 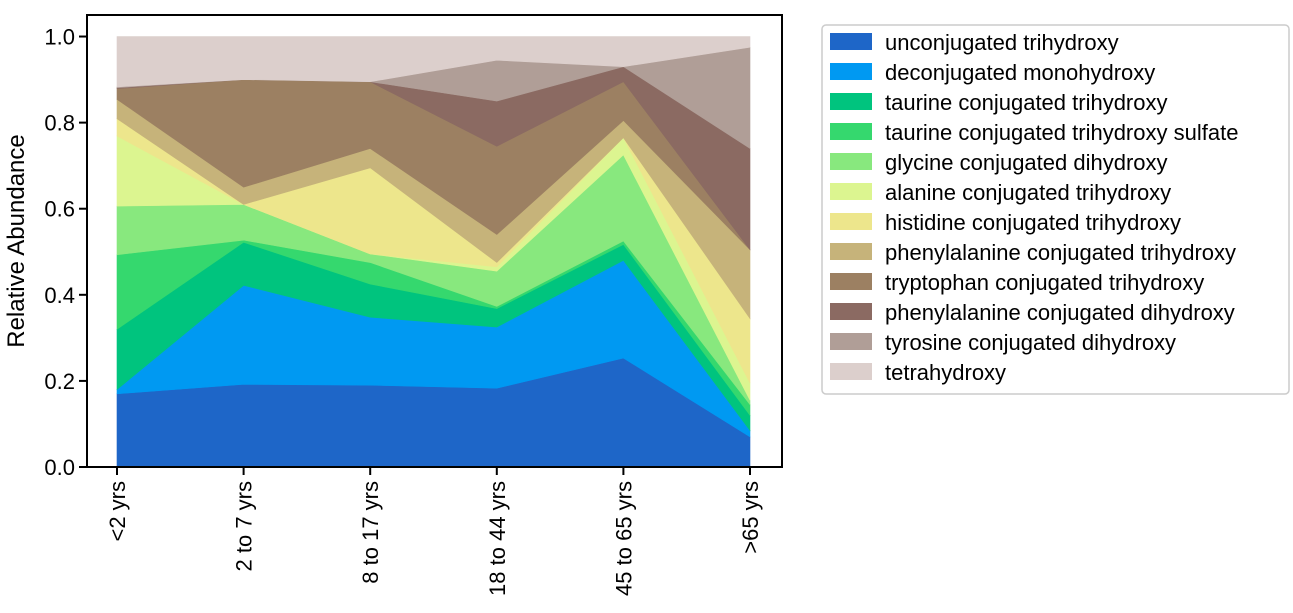 I want to click on legend-entry-label: tryptophan conjugated trihydroxy, so click(x=1044, y=282).